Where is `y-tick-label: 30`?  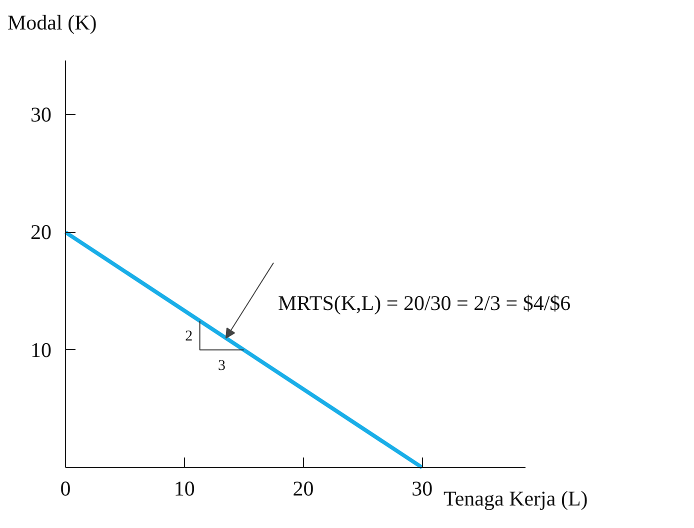 y-tick-label: 30 is located at coordinates (41, 114).